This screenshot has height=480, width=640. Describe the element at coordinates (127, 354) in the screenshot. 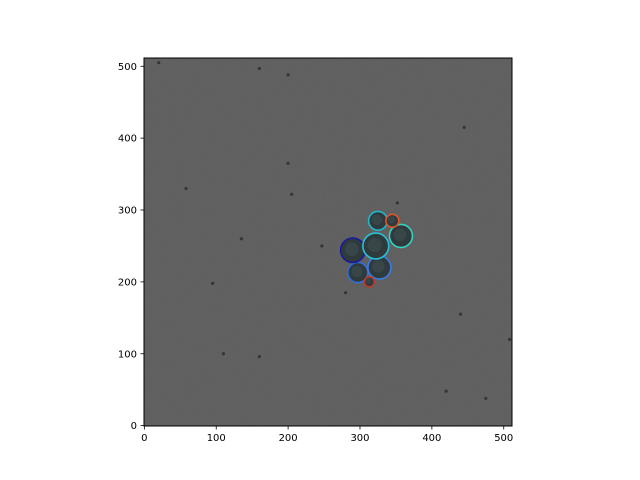

I see `y-tick-label: 100` at that location.